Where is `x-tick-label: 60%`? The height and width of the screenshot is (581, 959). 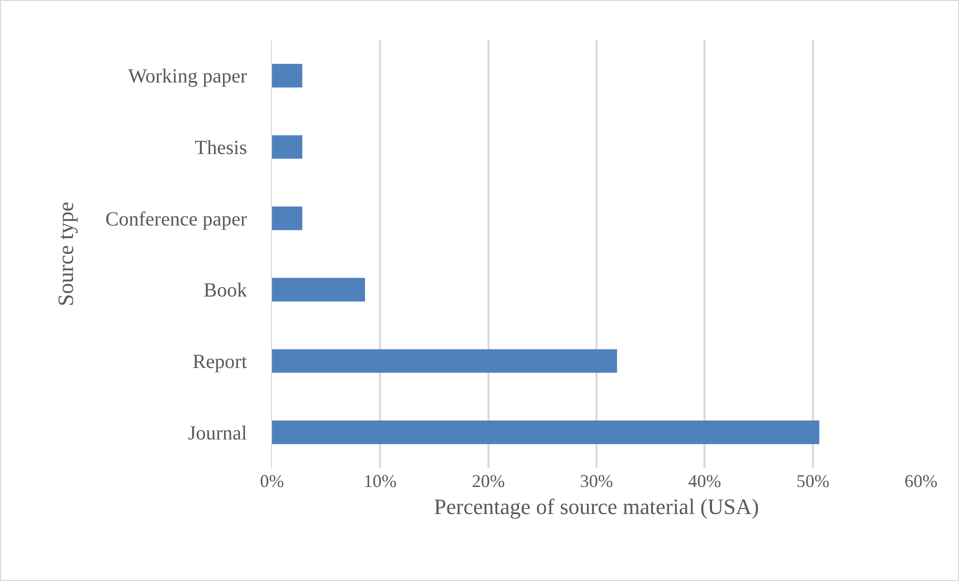 x-tick-label: 60% is located at coordinates (921, 481).